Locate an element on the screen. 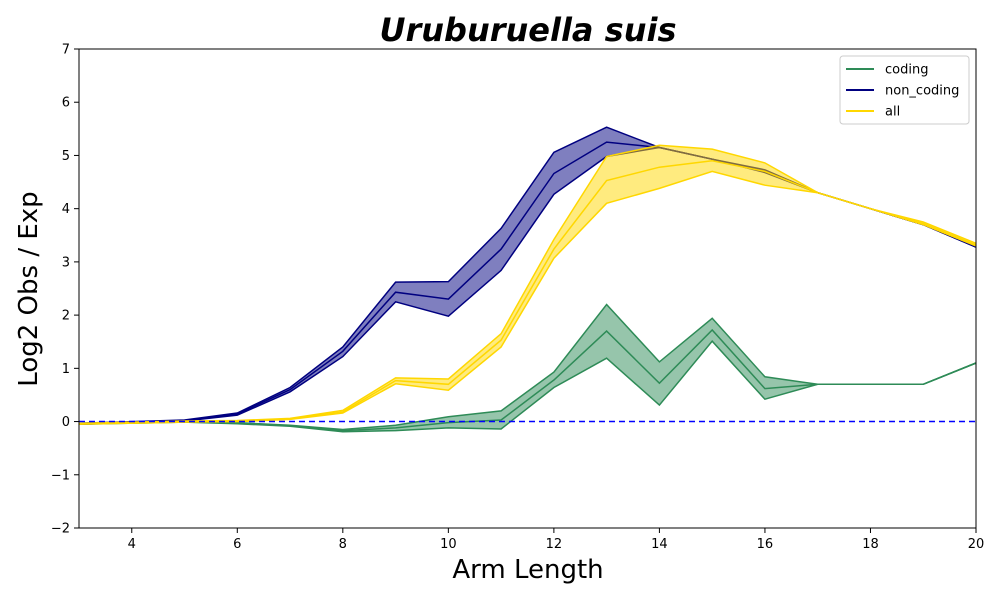 This screenshot has width=1000, height=600. legend-label: all is located at coordinates (892, 112).